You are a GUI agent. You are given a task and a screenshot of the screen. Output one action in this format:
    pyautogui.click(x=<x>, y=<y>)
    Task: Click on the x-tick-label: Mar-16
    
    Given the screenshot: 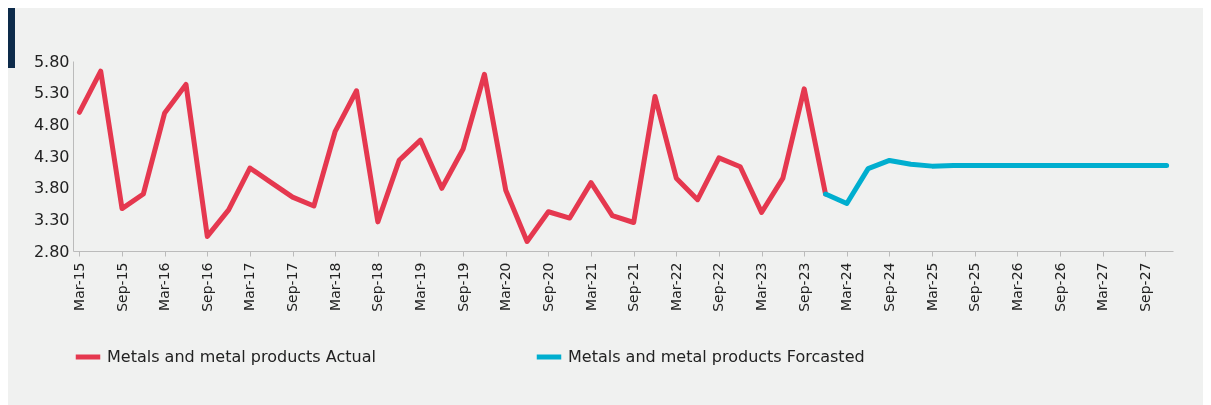 What is the action you would take?
    pyautogui.click(x=164, y=286)
    